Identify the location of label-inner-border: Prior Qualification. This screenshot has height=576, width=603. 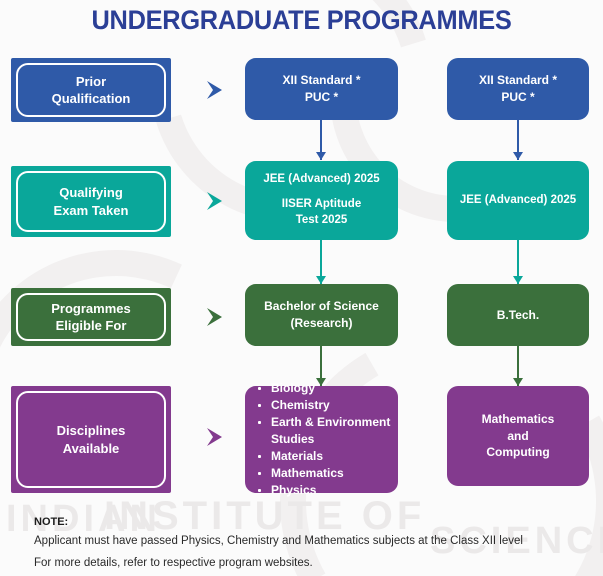
(91, 90).